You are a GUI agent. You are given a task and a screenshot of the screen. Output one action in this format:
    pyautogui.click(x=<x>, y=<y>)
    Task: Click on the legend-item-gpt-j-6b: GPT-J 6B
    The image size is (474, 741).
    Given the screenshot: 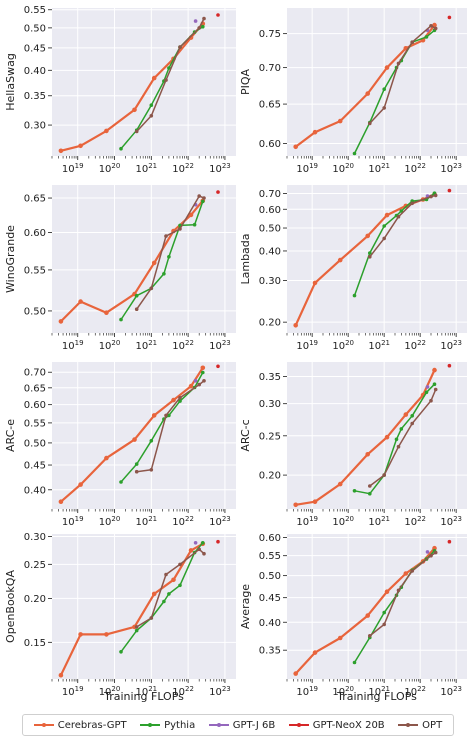 What is the action you would take?
    pyautogui.click(x=242, y=725)
    